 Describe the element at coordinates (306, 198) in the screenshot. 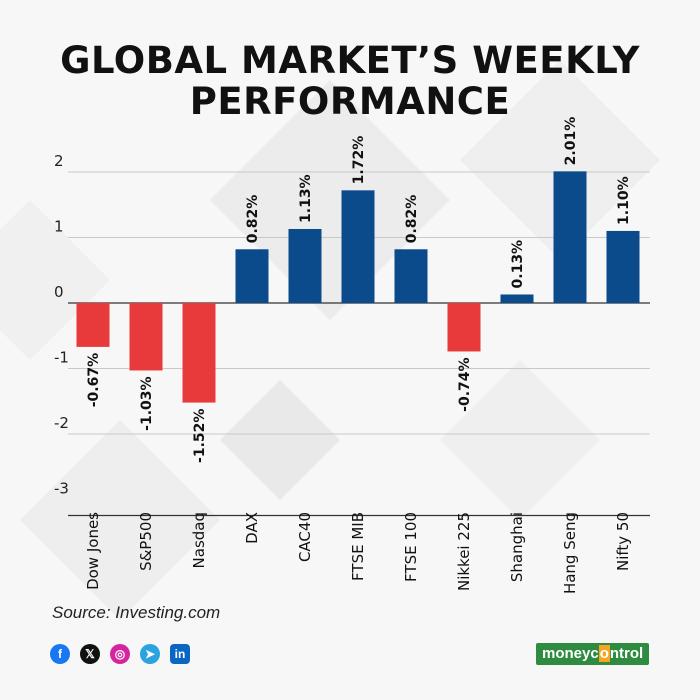

I see `data-label: 1.13%` at that location.